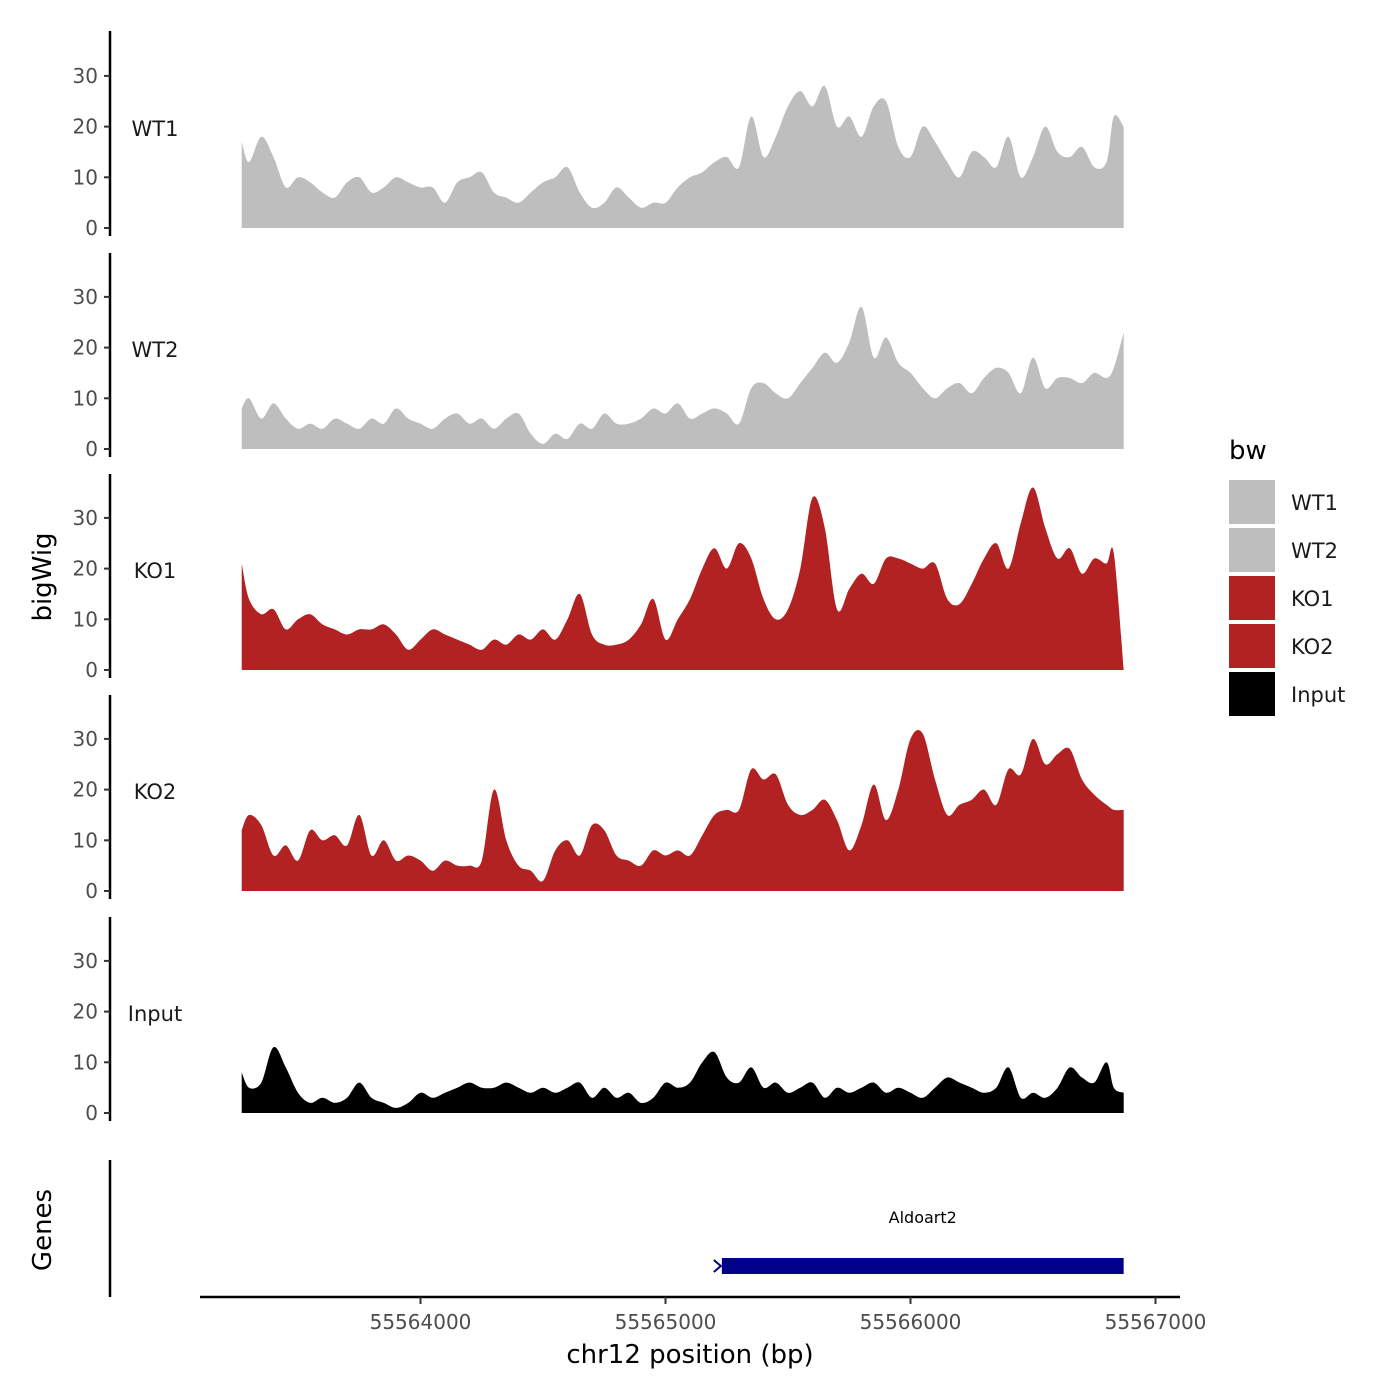 This screenshot has height=1400, width=1400. I want to click on legend-label: WT2, so click(1314, 551).